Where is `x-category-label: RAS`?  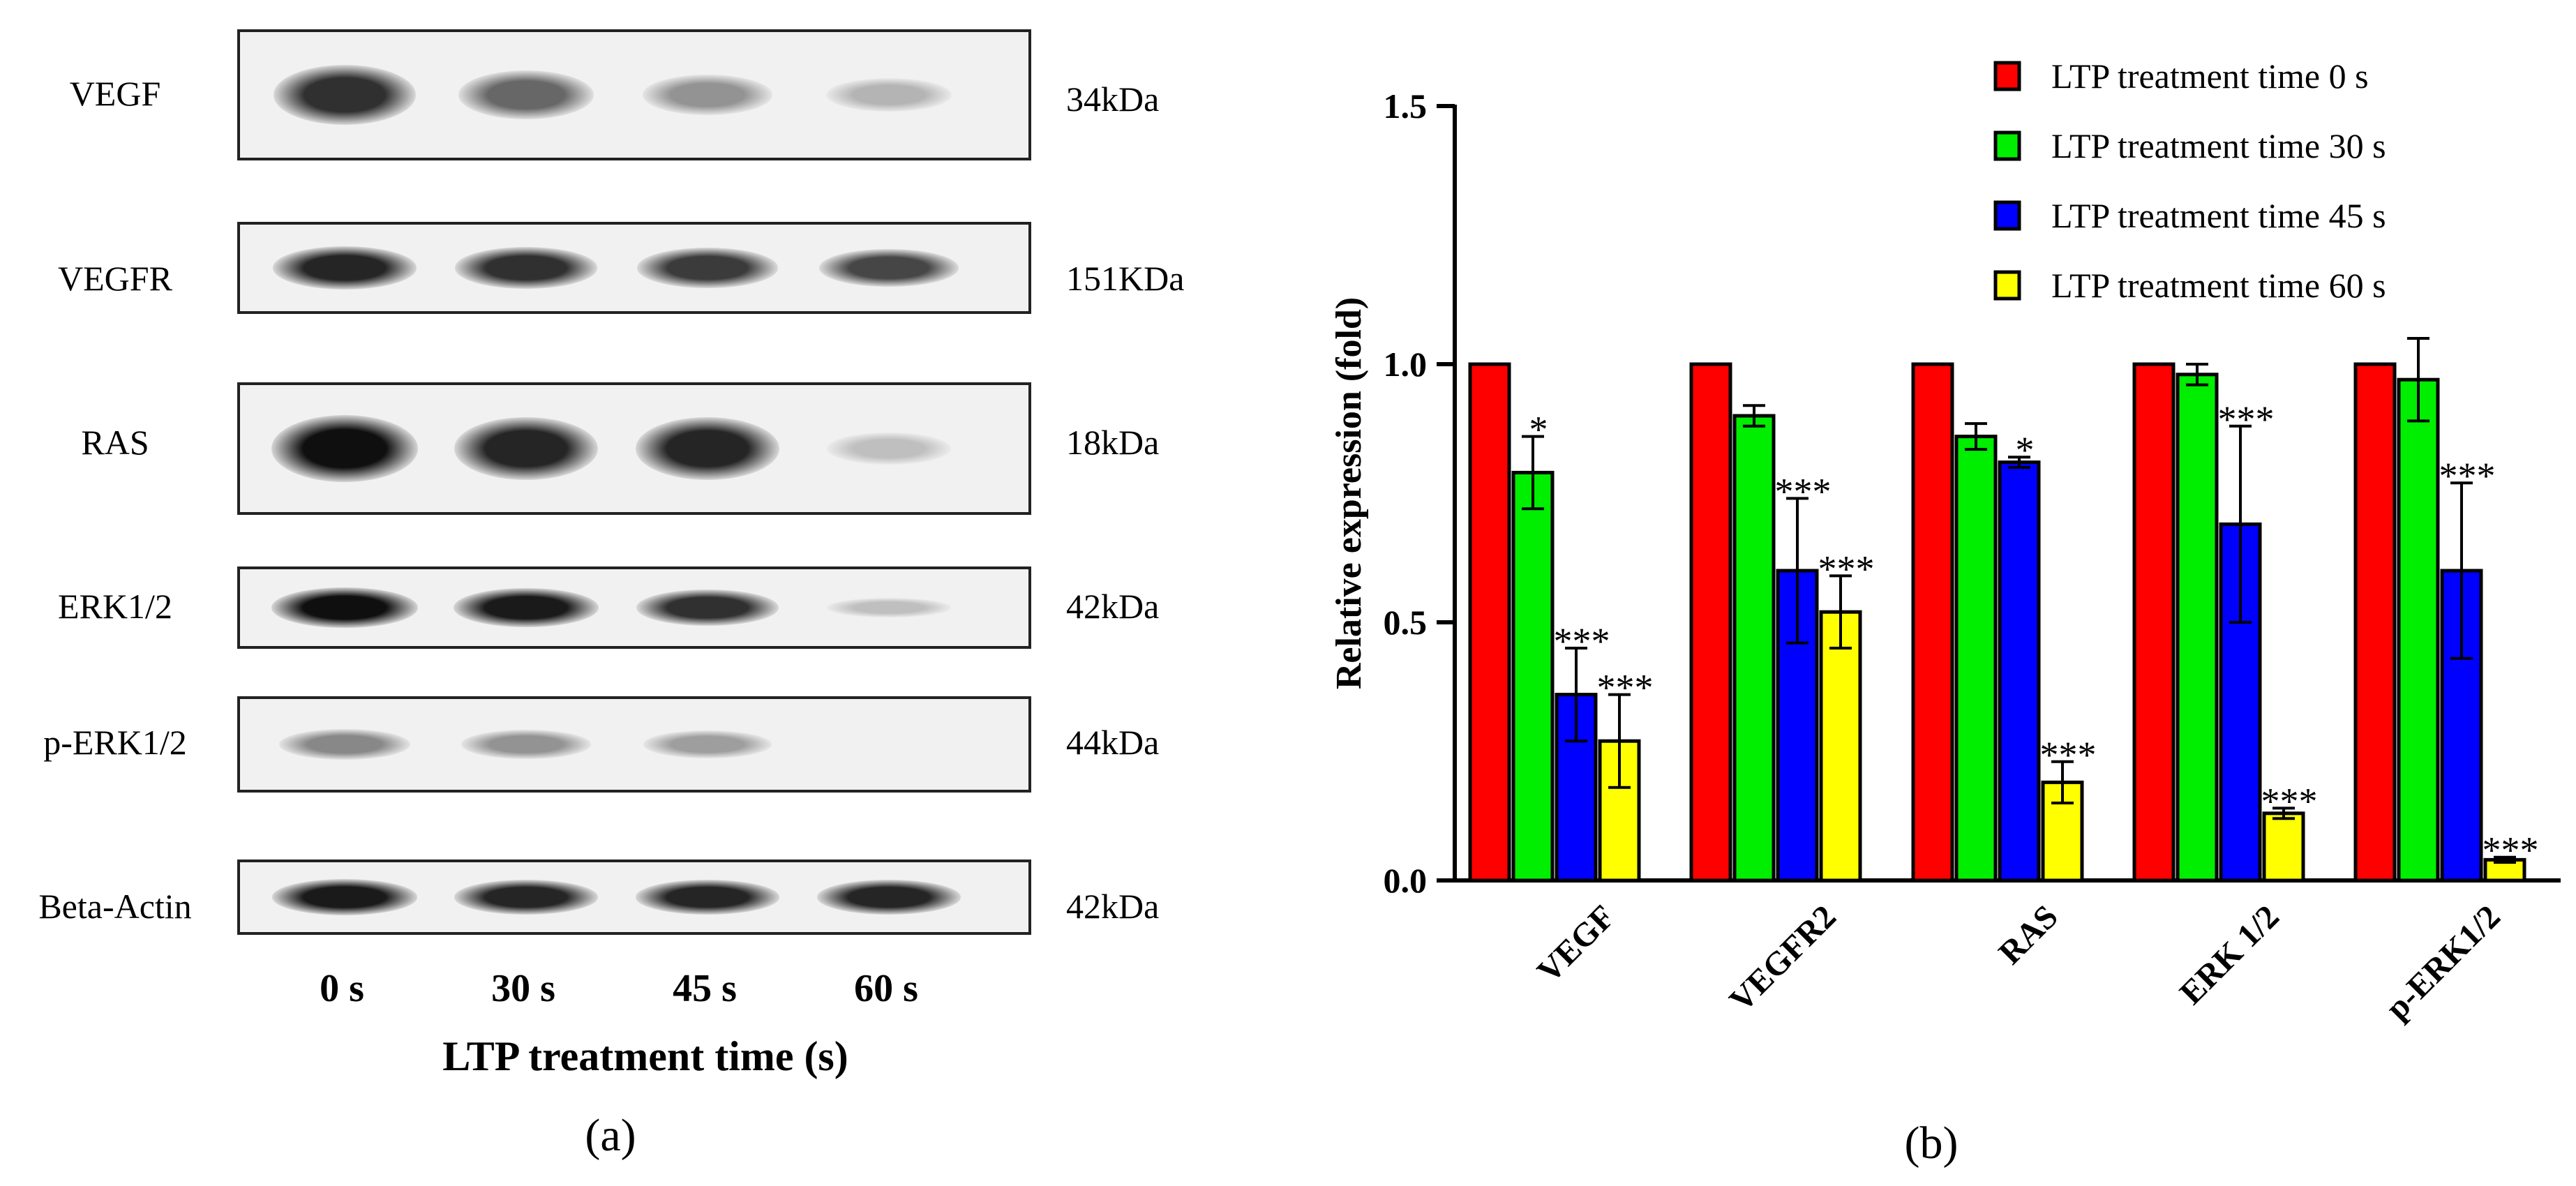 x-category-label: RAS is located at coordinates (2028, 934).